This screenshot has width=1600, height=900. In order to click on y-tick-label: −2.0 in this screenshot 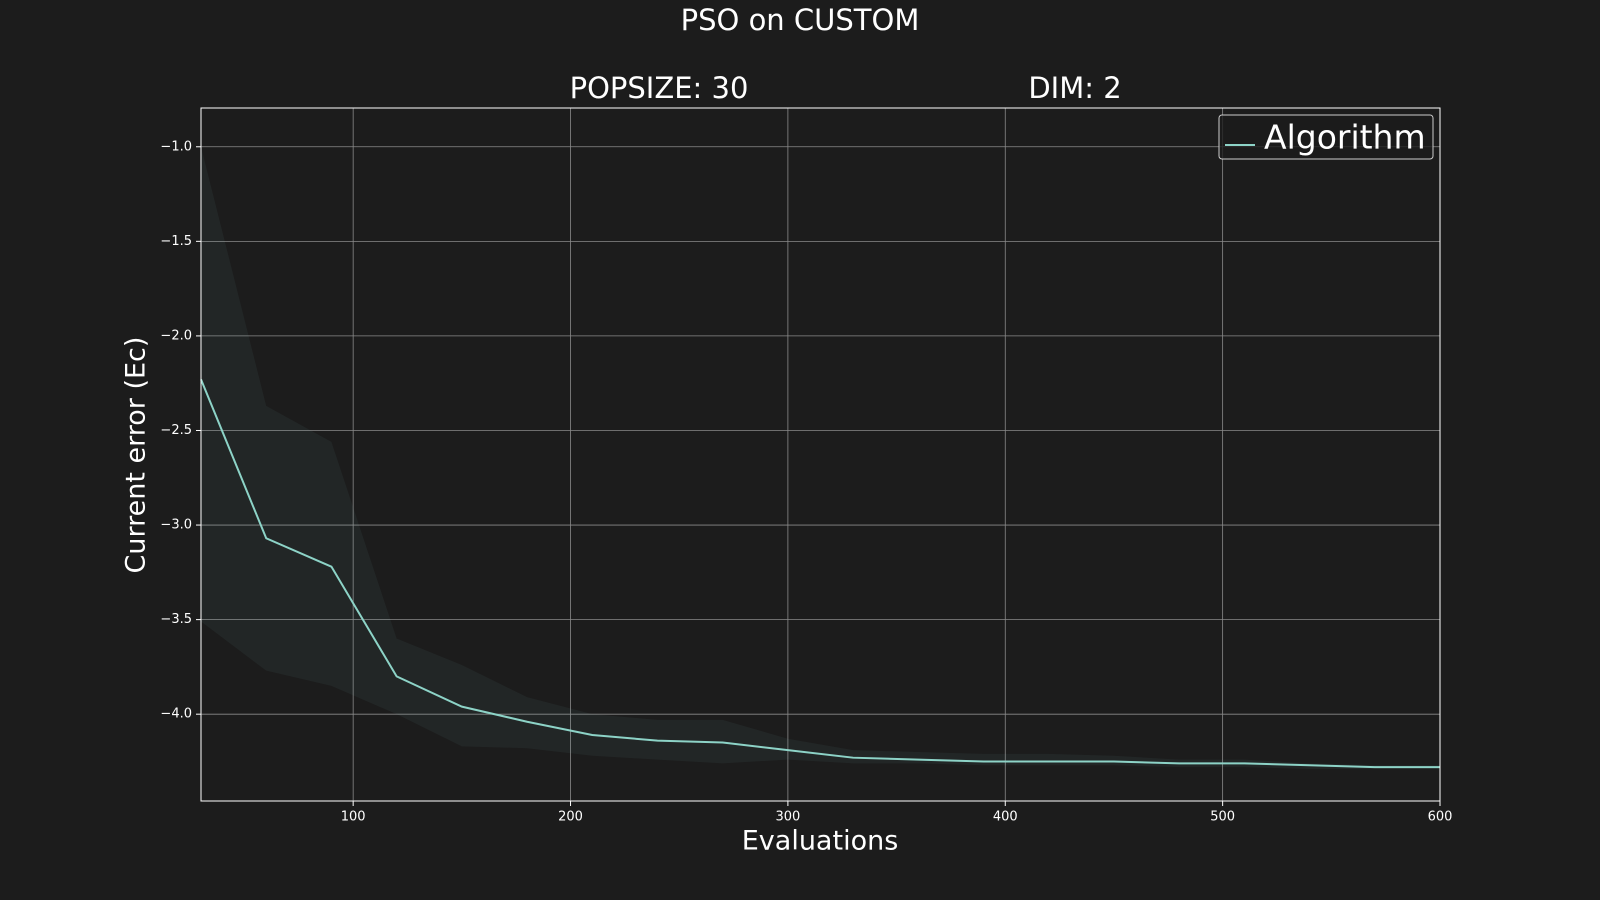, I will do `click(176, 335)`.